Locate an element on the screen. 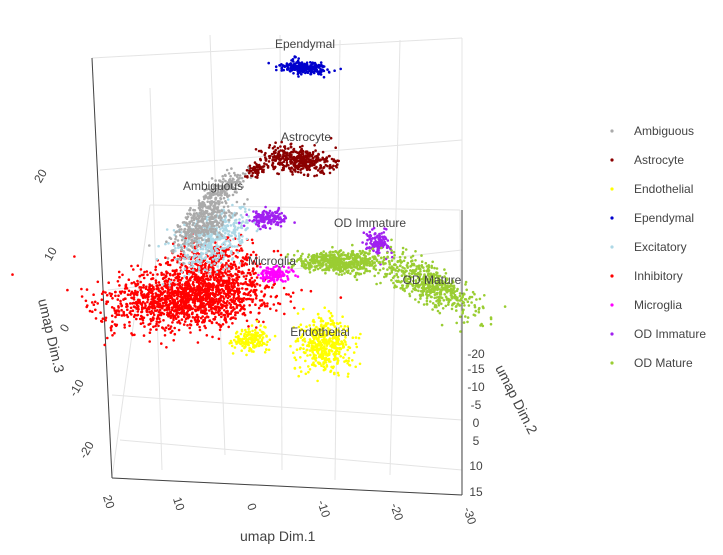  cluster-points-excitatory is located at coordinates (207, 242).